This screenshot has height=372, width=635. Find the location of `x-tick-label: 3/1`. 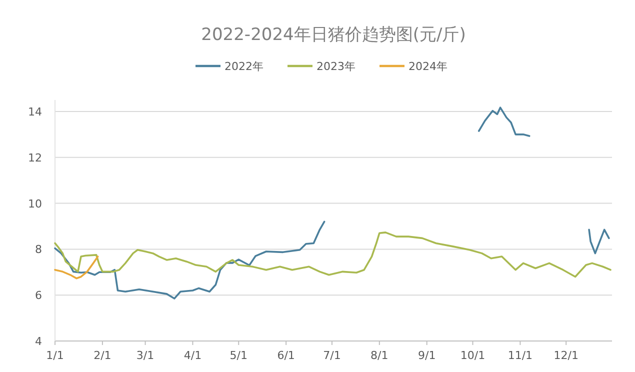

x-tick-label: 3/1 is located at coordinates (145, 355).